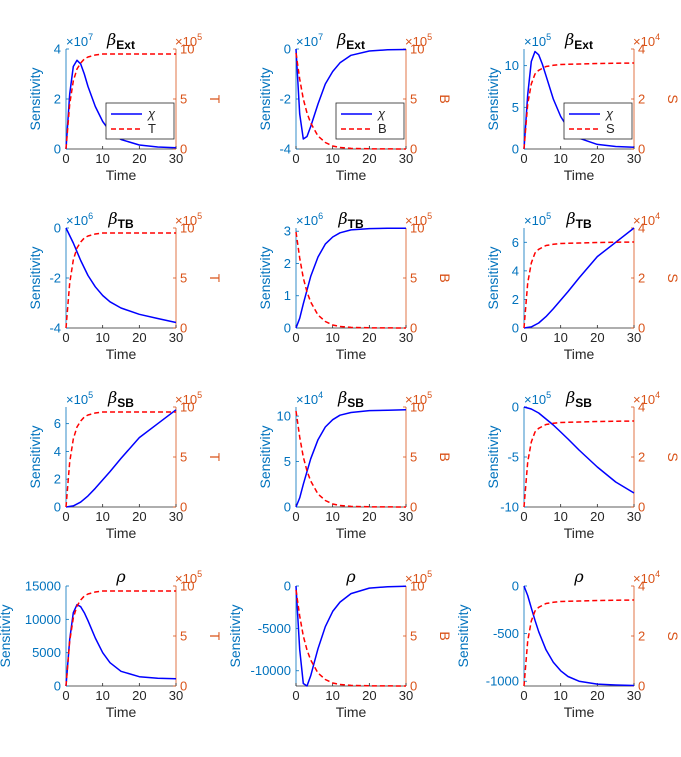  What do you see at coordinates (271, 670) in the screenshot?
I see `left-y-tick-label: -10000` at bounding box center [271, 670].